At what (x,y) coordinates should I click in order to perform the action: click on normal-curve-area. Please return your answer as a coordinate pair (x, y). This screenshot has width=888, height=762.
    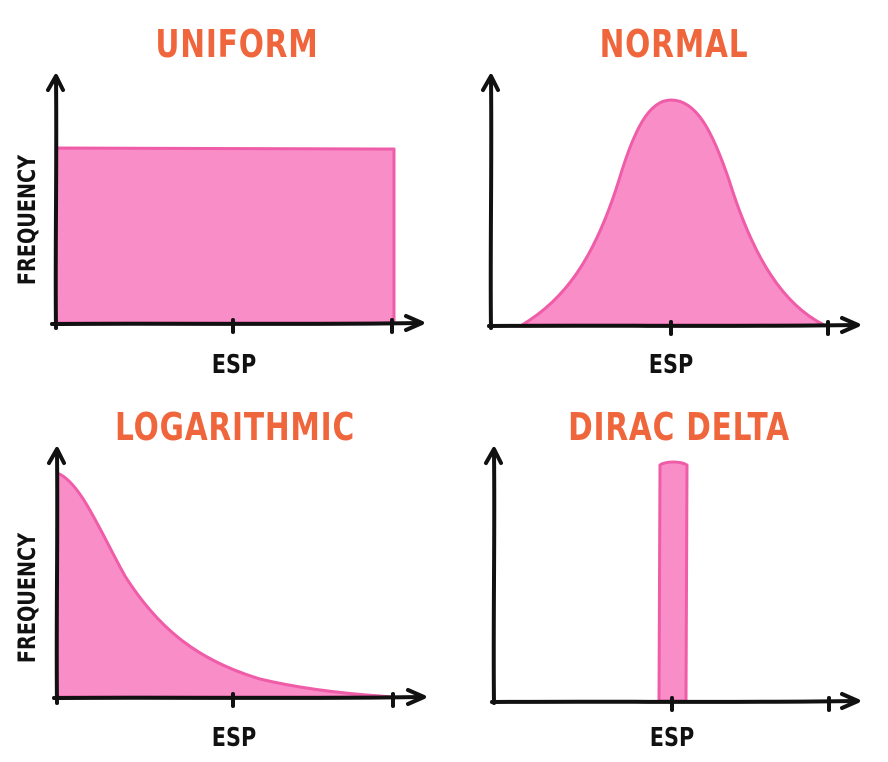
    Looking at the image, I should click on (673, 212).